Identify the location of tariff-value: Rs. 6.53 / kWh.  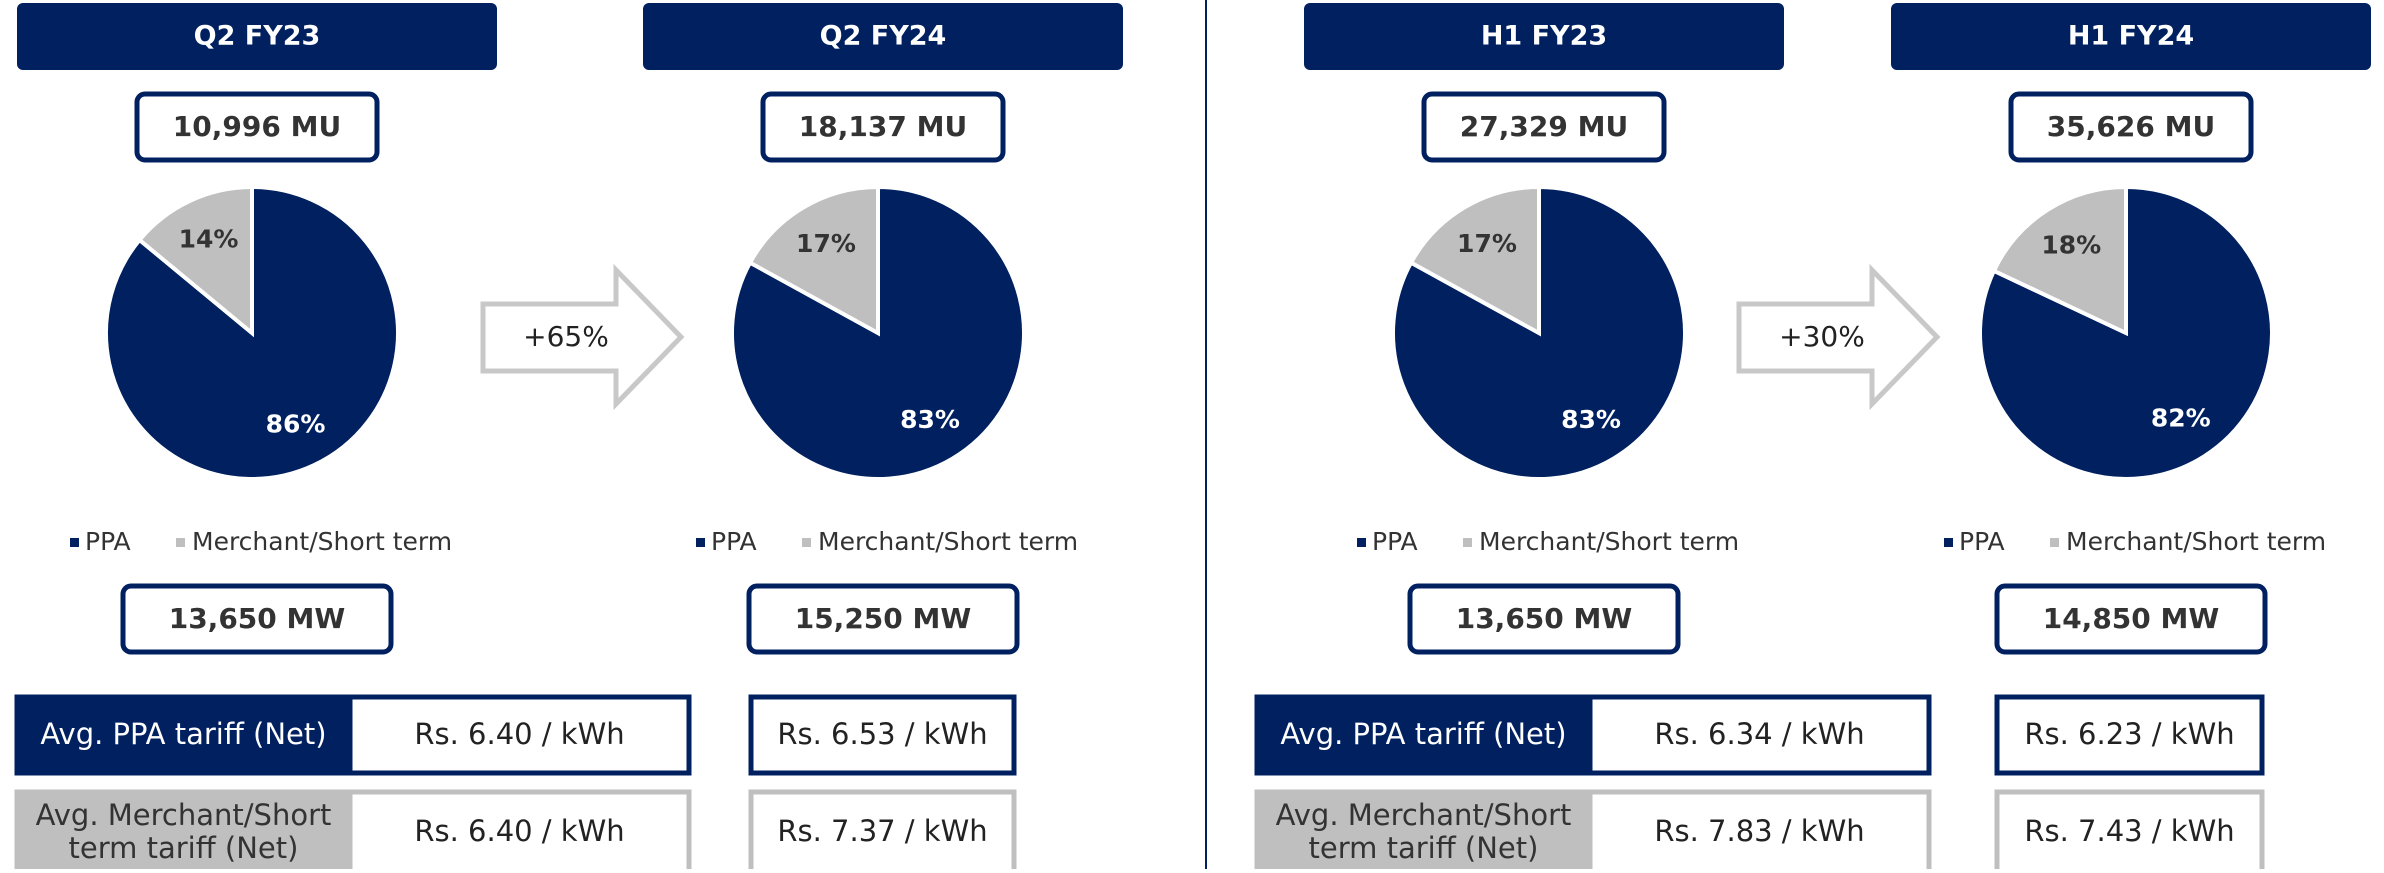
(882, 734).